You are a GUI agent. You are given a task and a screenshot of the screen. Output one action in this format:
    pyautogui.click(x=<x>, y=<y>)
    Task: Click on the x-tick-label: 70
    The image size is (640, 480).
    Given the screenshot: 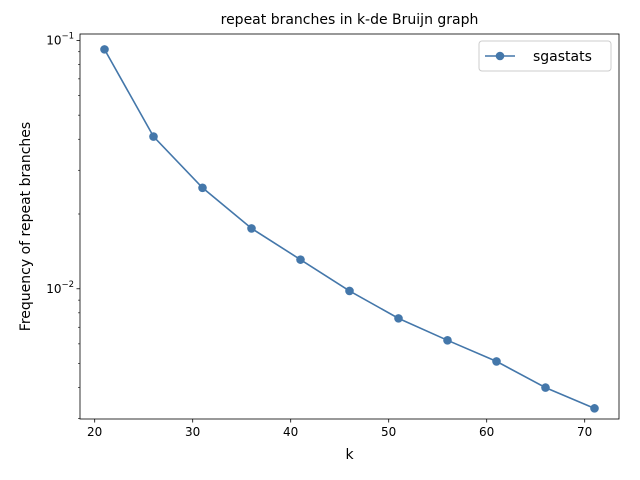 What is the action you would take?
    pyautogui.click(x=584, y=432)
    